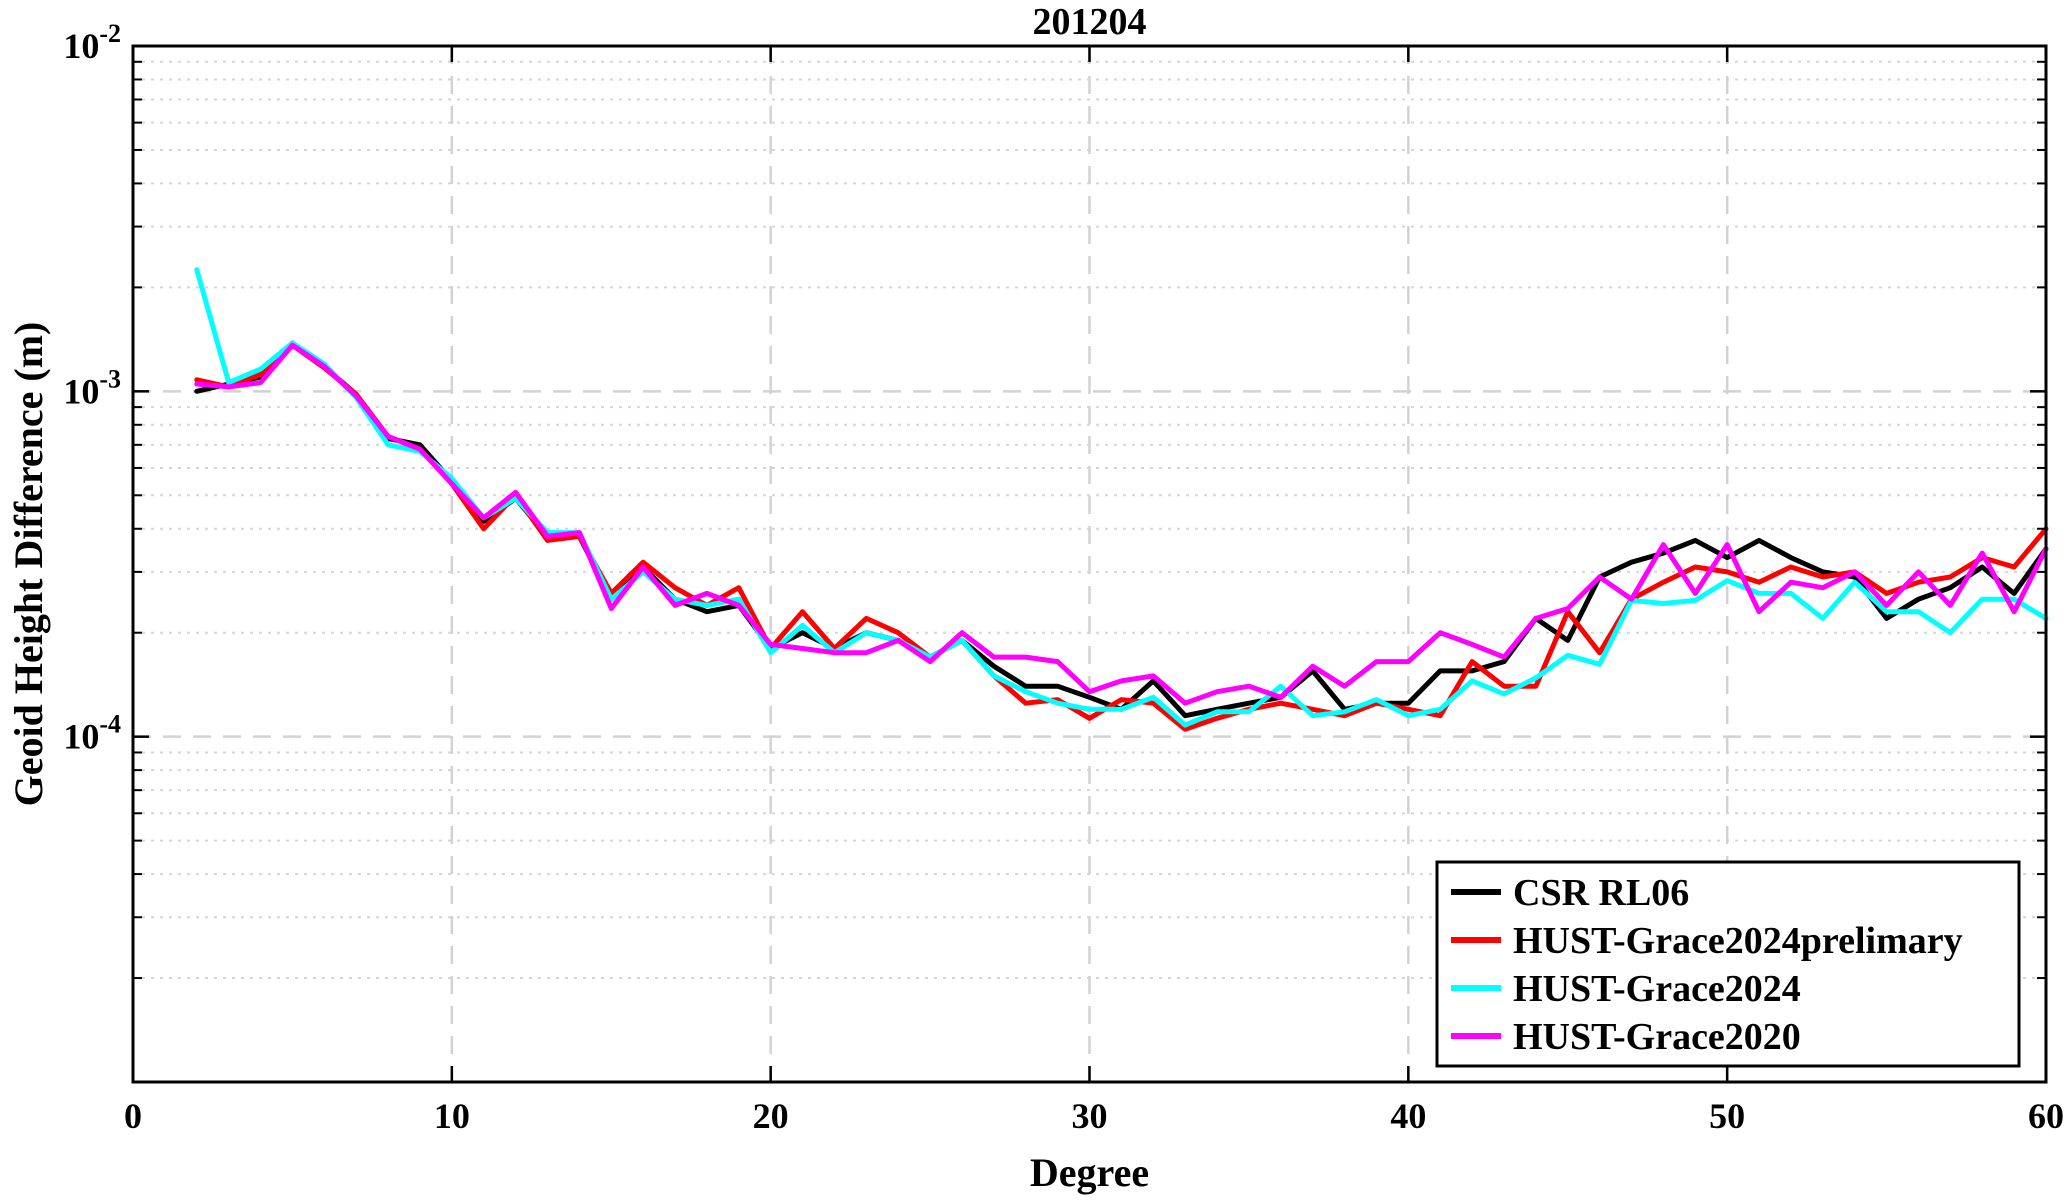  I want to click on y-axis-title: Geoid Height Difference (m), so click(28, 564).